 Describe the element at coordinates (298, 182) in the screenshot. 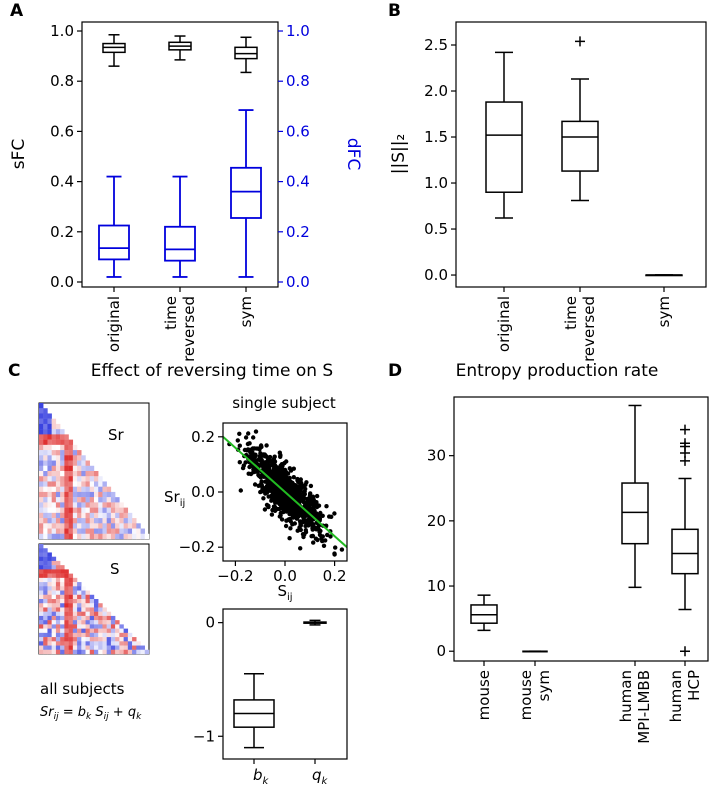

I see `panel-a-right-ytick-label: 0.4` at that location.